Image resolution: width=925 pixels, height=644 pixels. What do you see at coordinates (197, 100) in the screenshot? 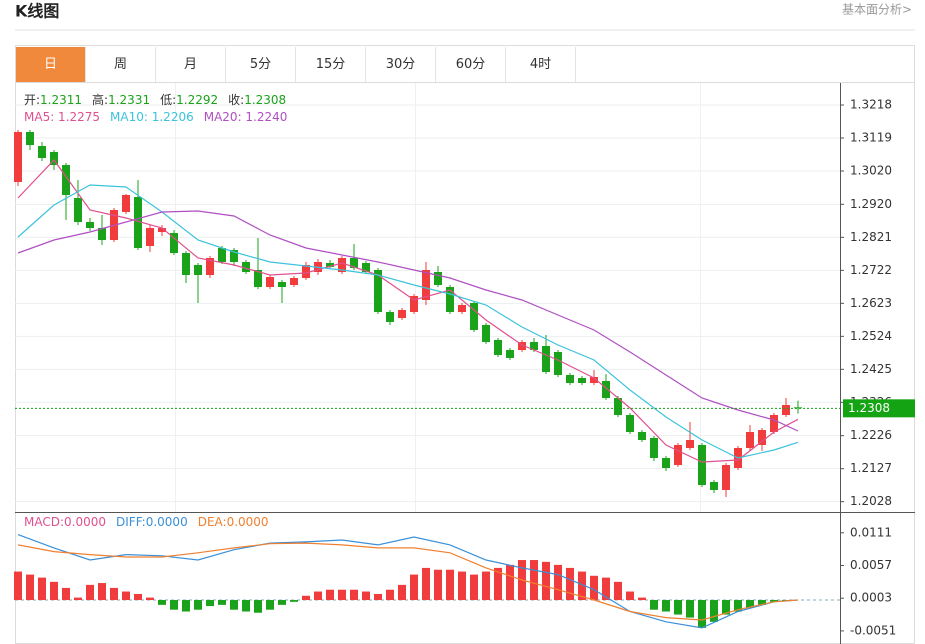
I see `ohlc-value: 1.2292` at bounding box center [197, 100].